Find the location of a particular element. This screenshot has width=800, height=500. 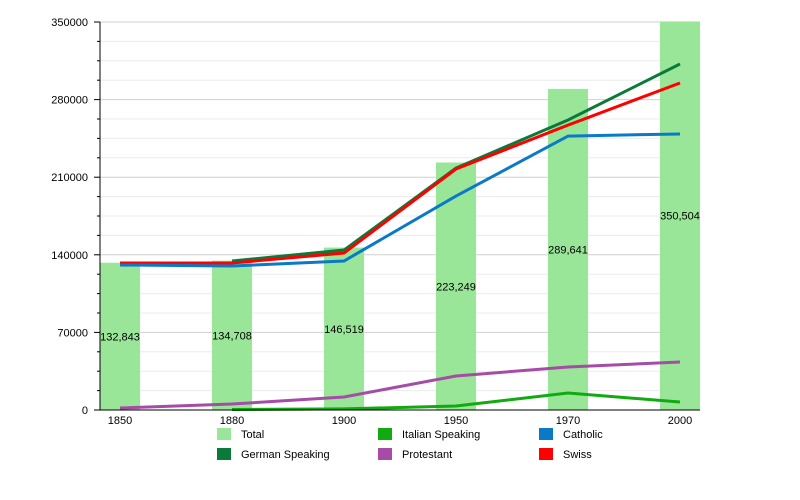

x-tick-label: 1950 is located at coordinates (456, 421).